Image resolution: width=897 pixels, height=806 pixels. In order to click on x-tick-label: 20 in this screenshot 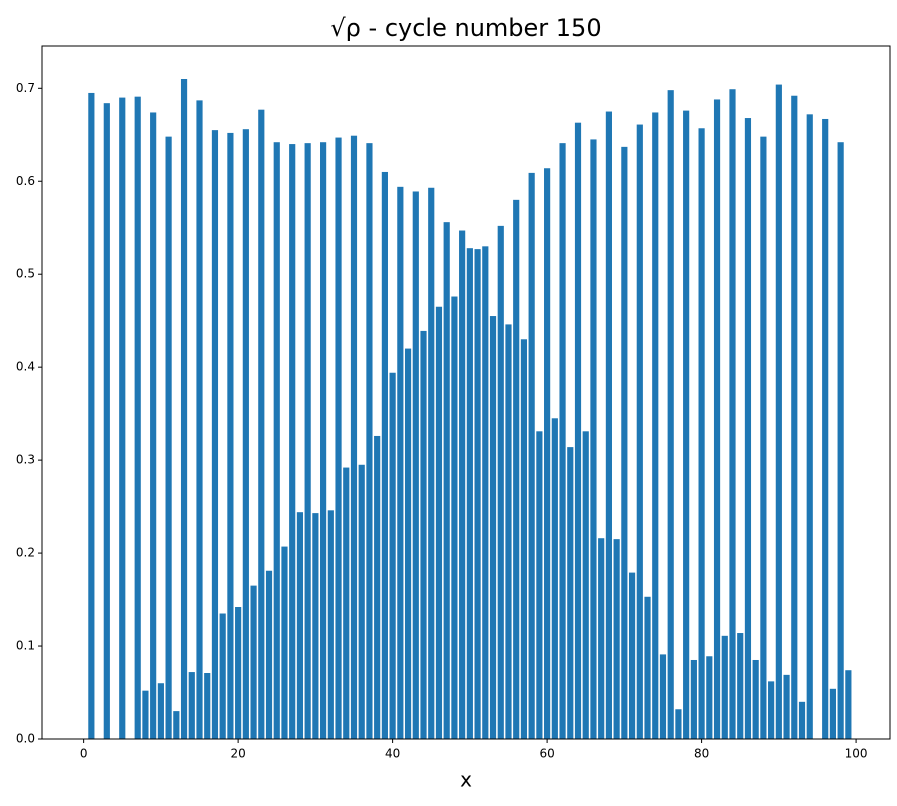, I will do `click(237, 754)`.